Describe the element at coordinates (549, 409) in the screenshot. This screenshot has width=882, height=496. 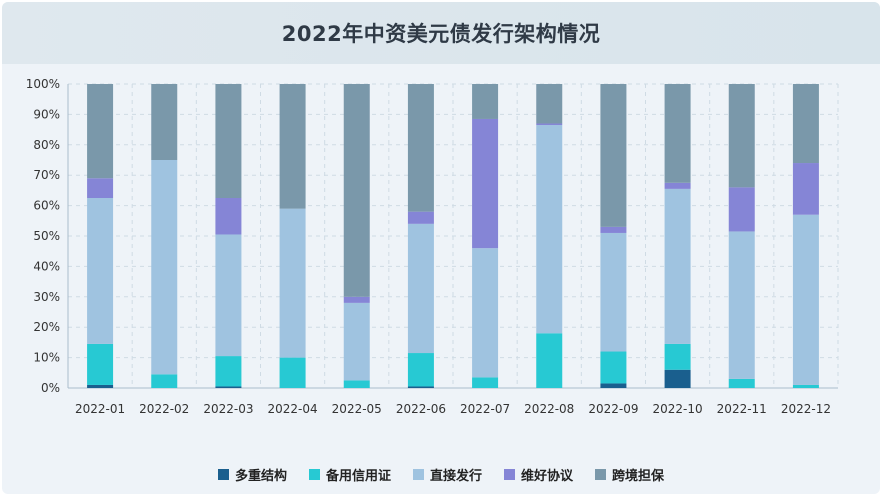
I see `x-tick-label: 2022-08` at that location.